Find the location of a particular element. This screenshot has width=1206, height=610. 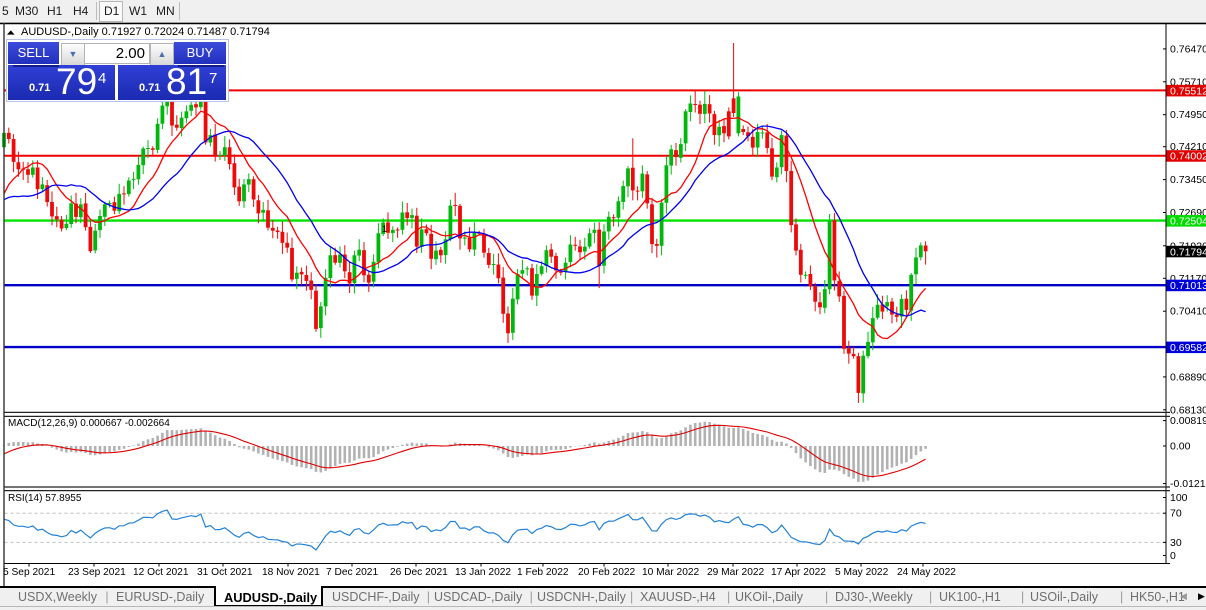

svg-text: 13 Jan 2022 is located at coordinates (483, 572).